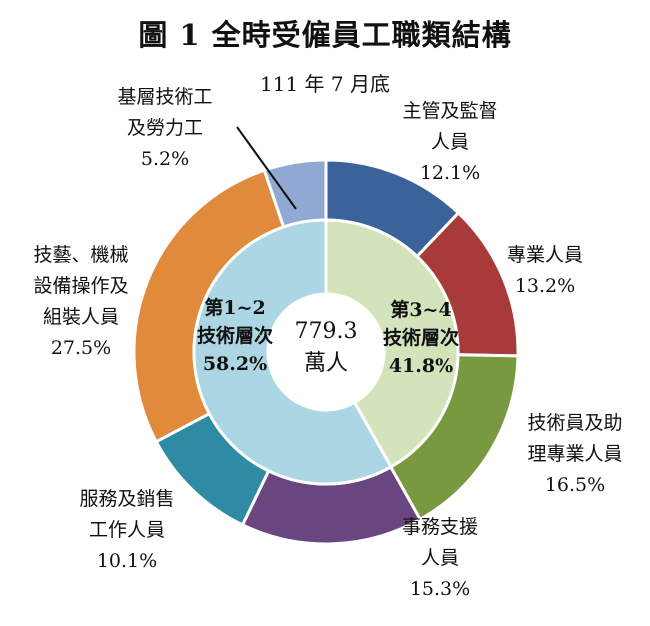 The width and height of the screenshot is (650, 626). I want to click on inner-label-line: 第1~2, so click(235, 308).